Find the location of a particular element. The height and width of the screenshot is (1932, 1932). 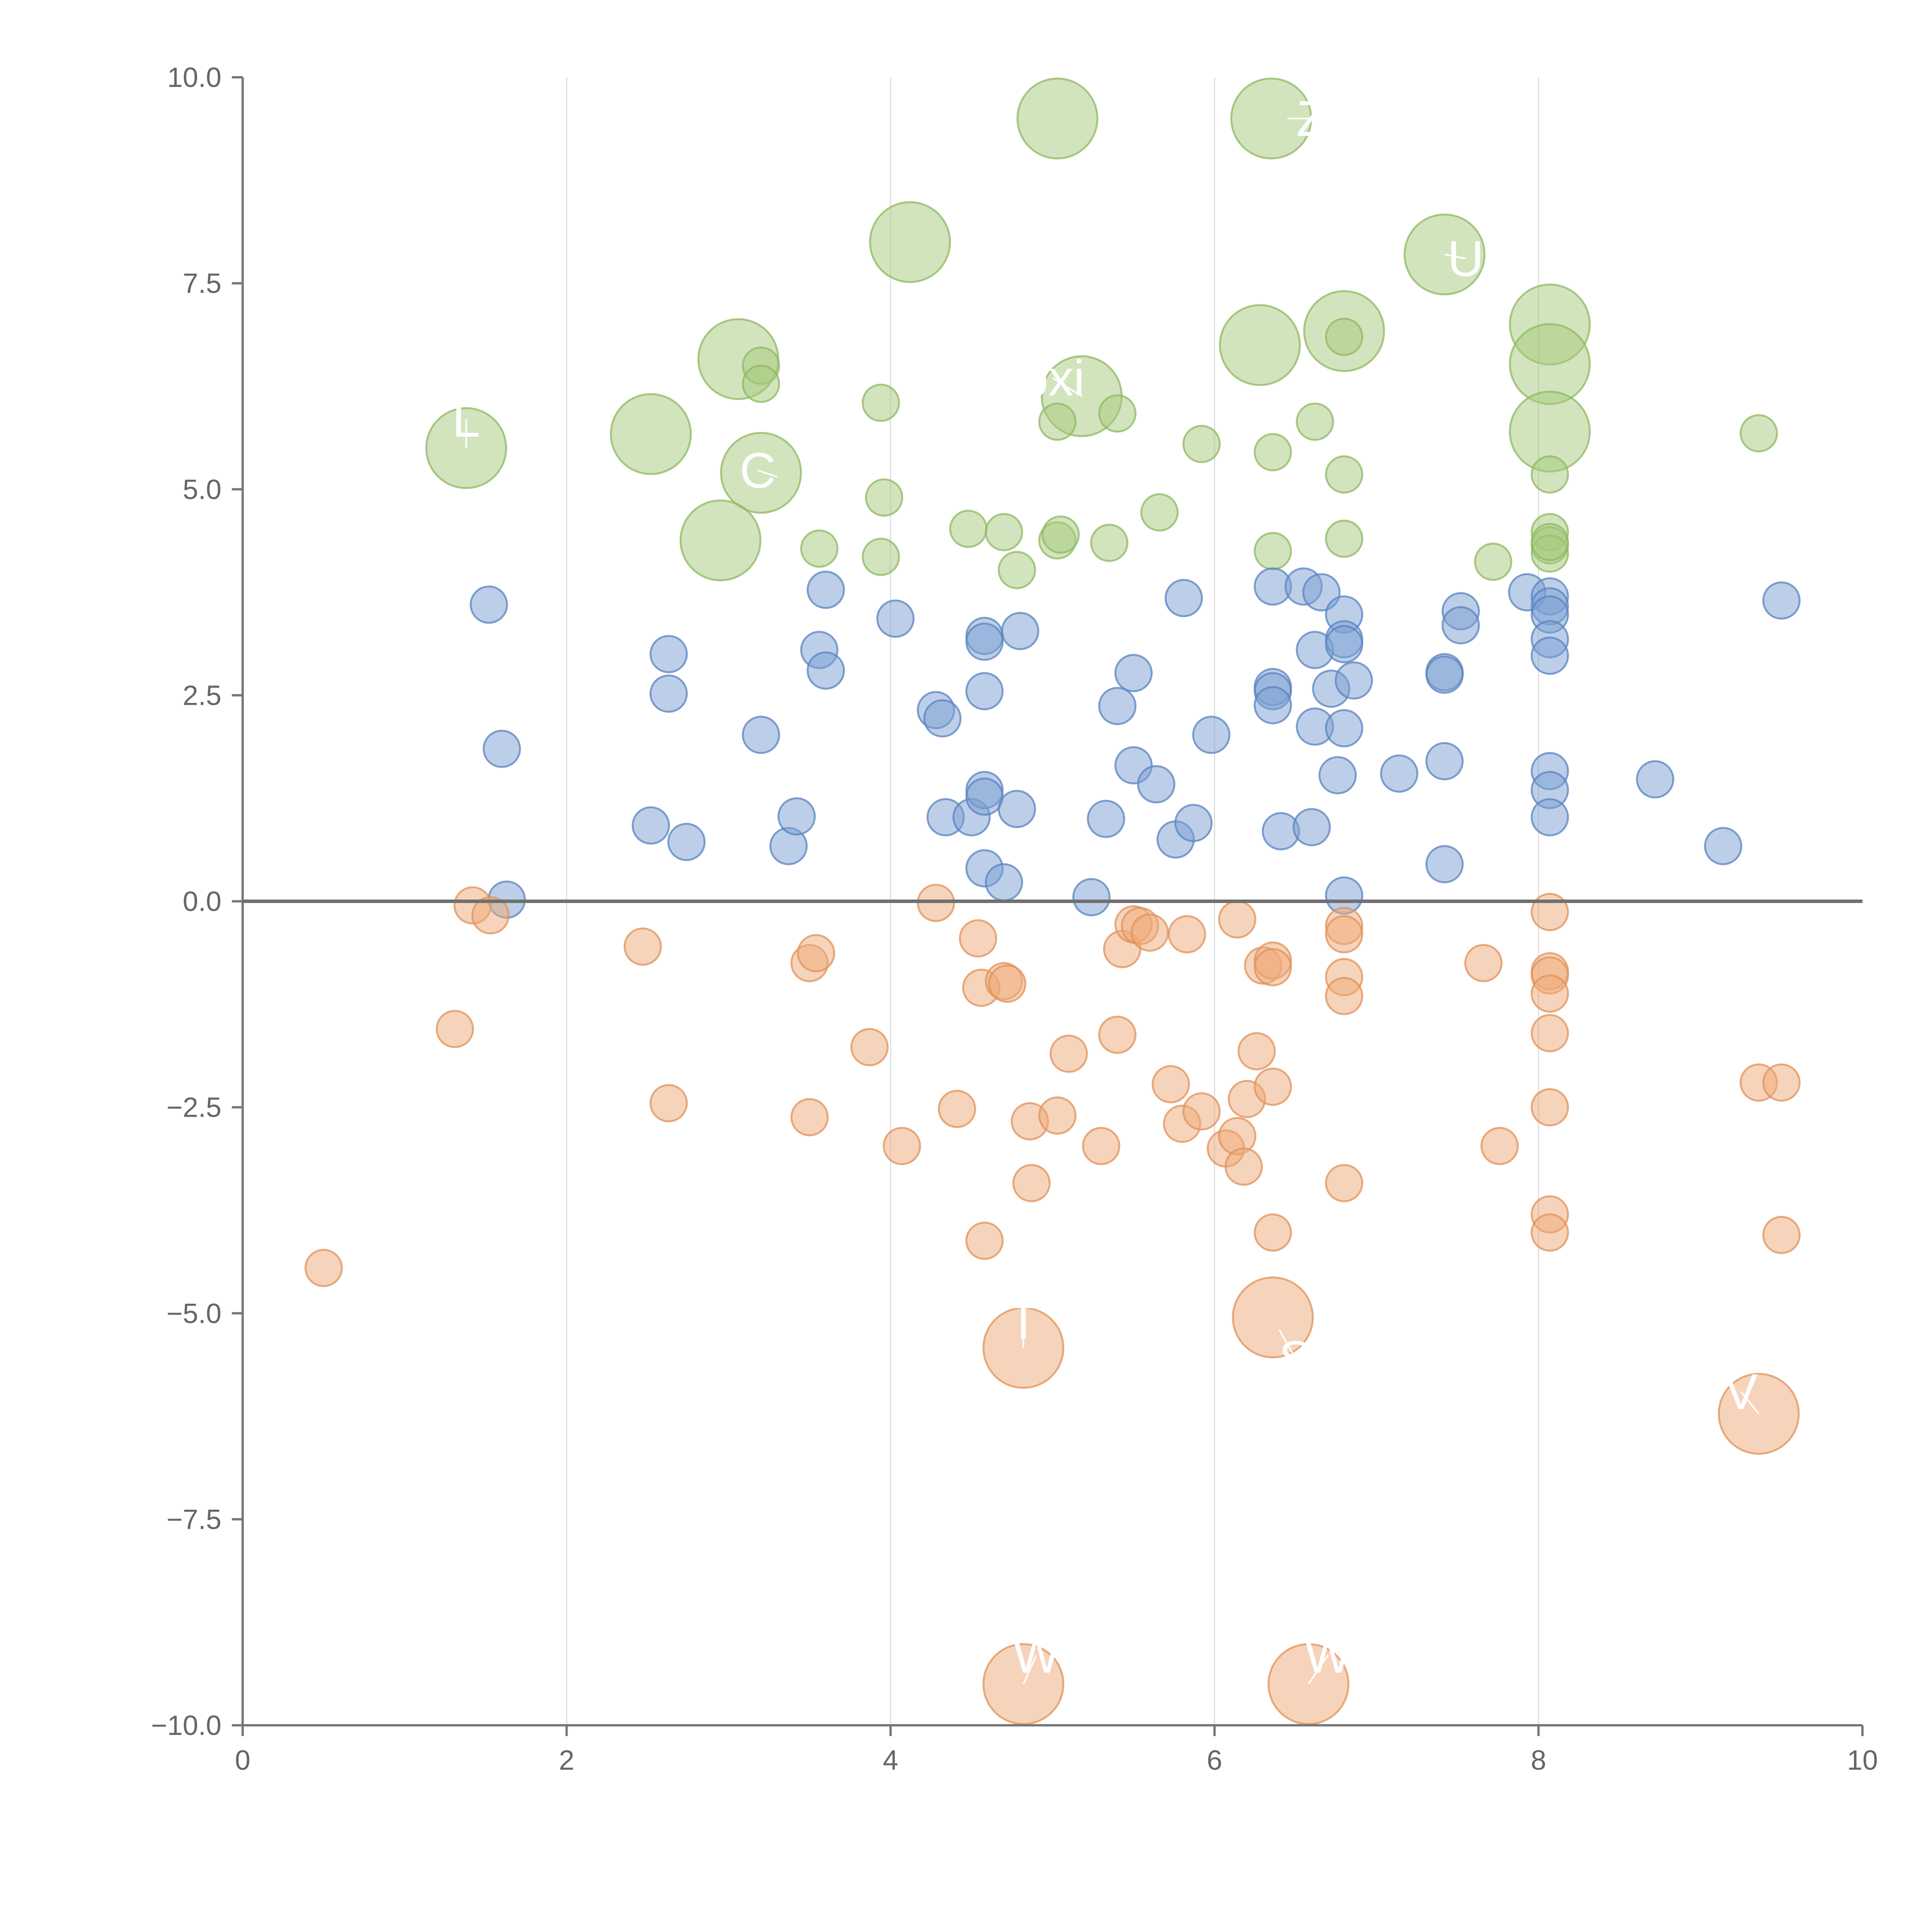

annotation-label: T is located at coordinates (1024, 1321).